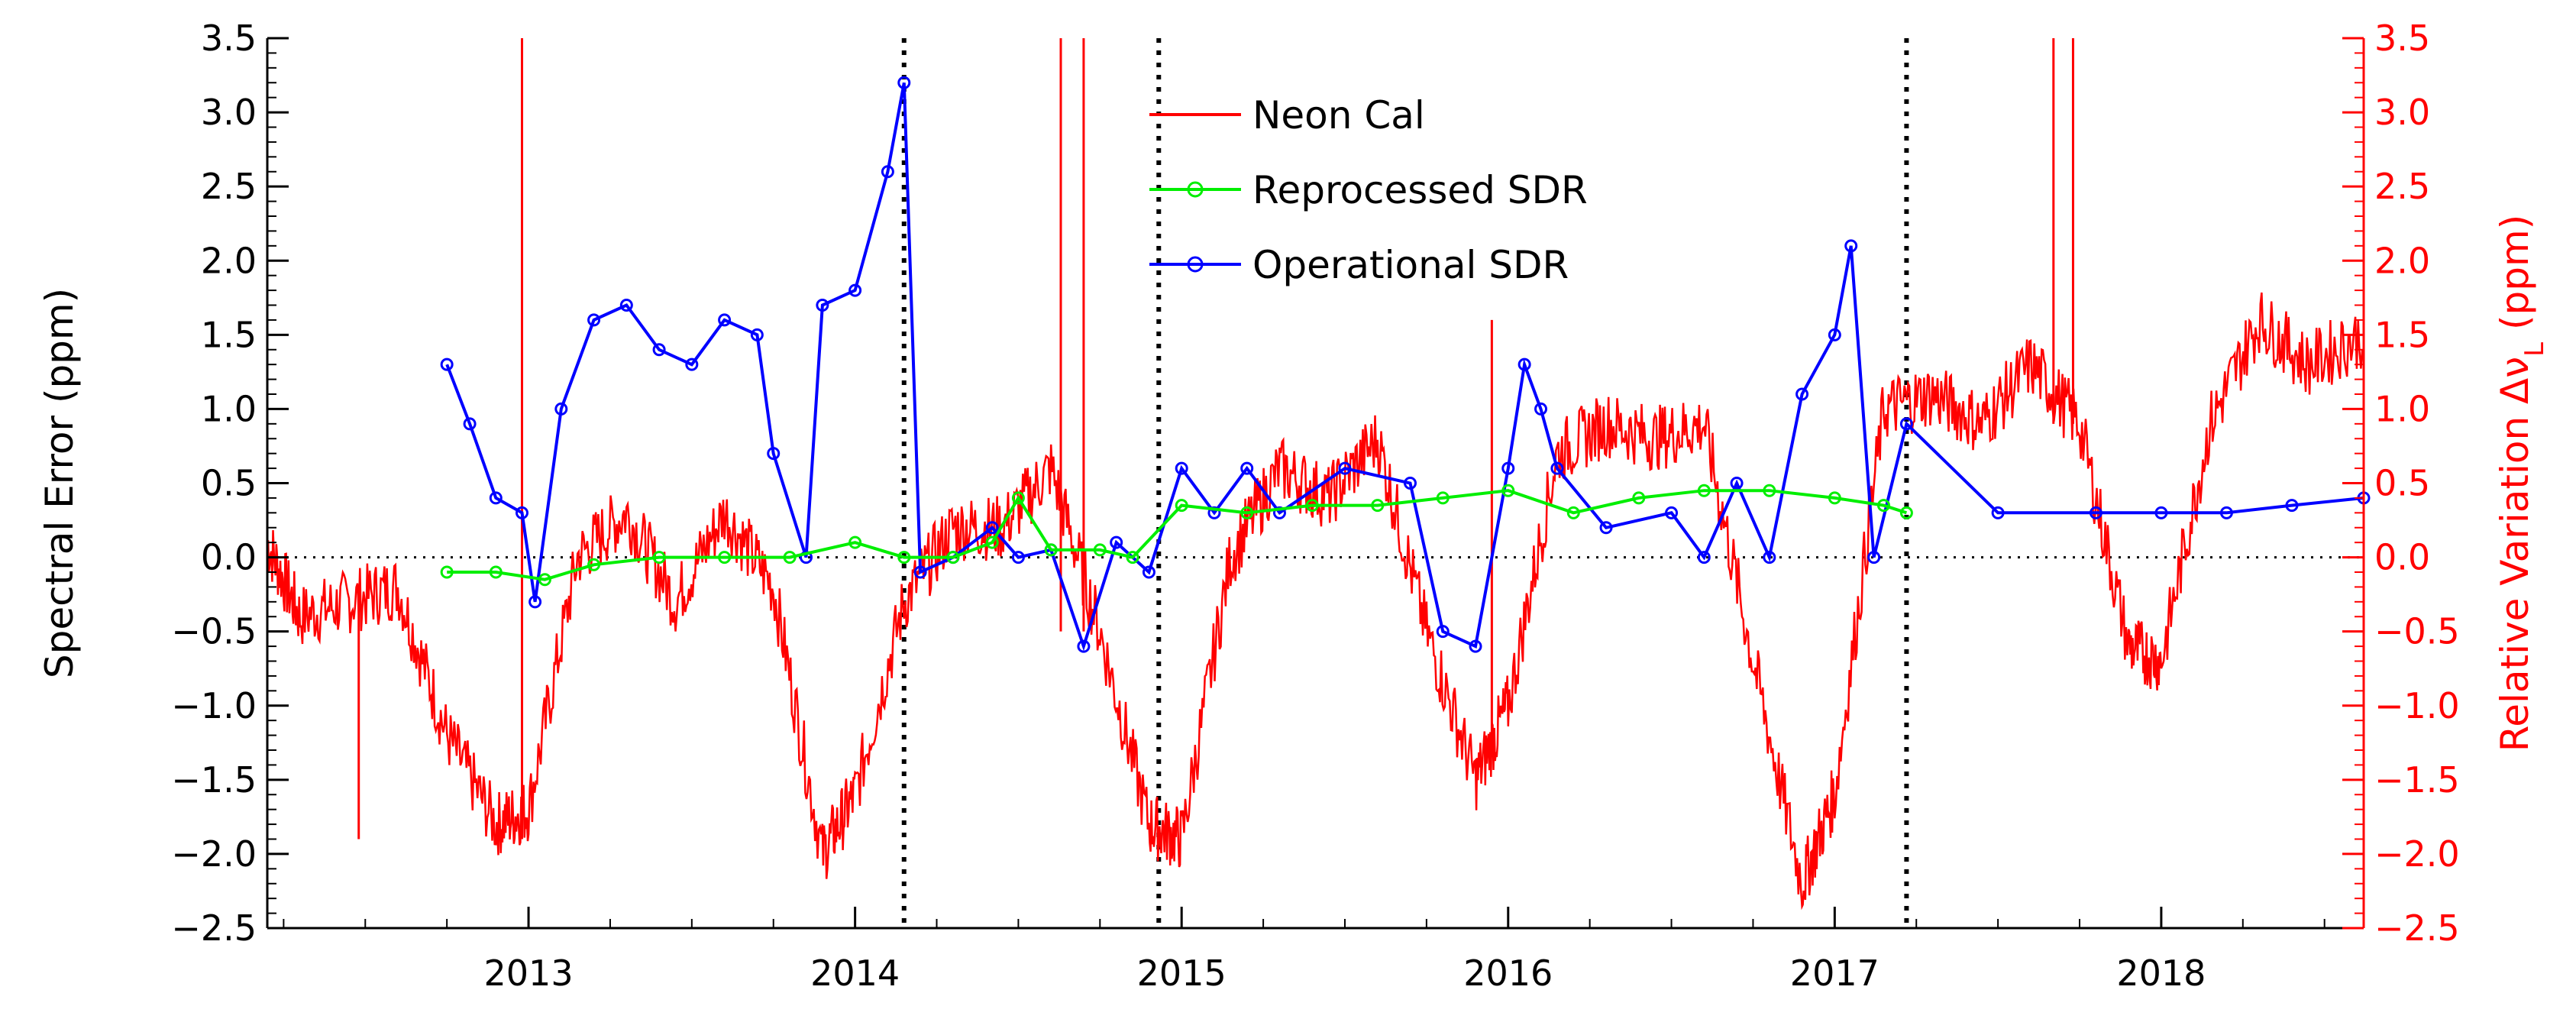  I want to click on y-axis-title: Spectral Error (ppm), so click(59, 483).